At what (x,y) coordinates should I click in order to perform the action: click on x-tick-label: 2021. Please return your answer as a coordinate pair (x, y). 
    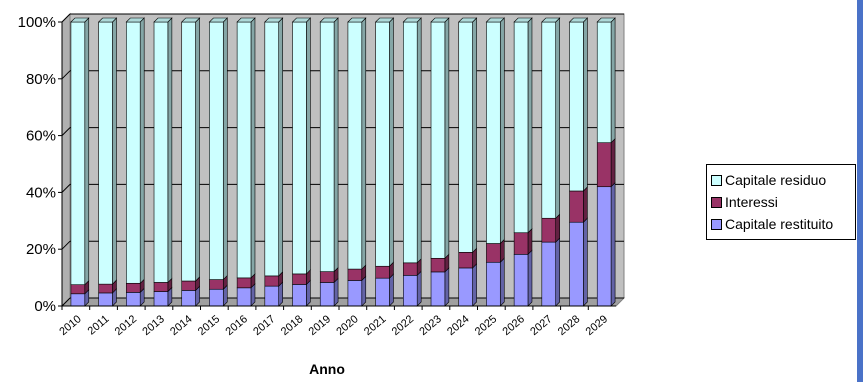
    Looking at the image, I should click on (375, 325).